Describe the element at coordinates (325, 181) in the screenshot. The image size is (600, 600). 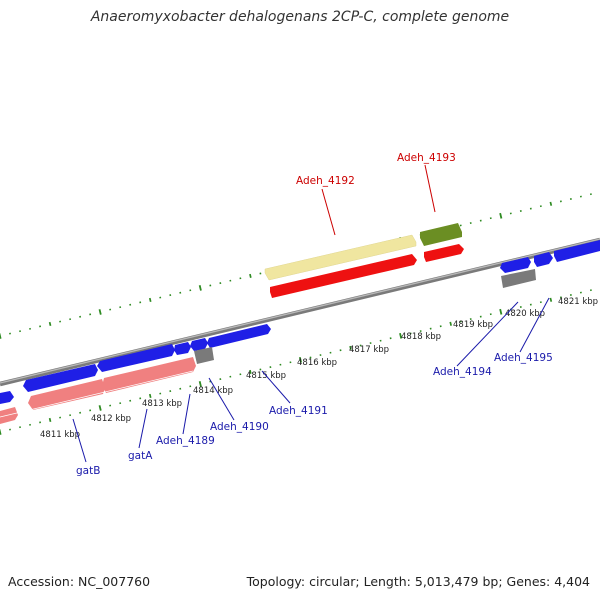
I see `gene-label-adeh-4192: Adeh_4192` at that location.